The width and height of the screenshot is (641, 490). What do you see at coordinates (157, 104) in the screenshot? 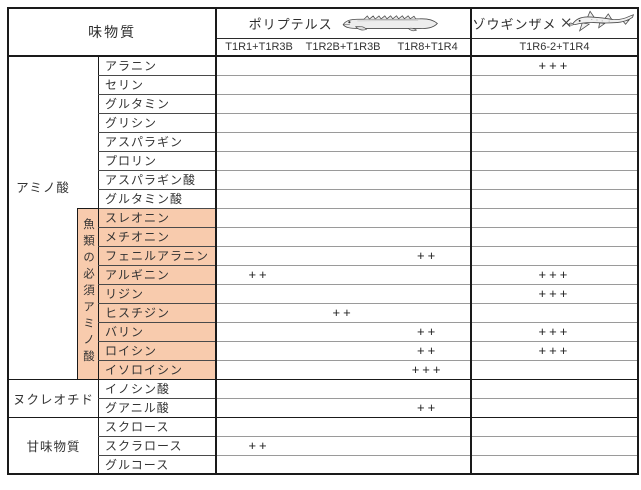
I see `substance-name-cell: グルタミン` at bounding box center [157, 104].